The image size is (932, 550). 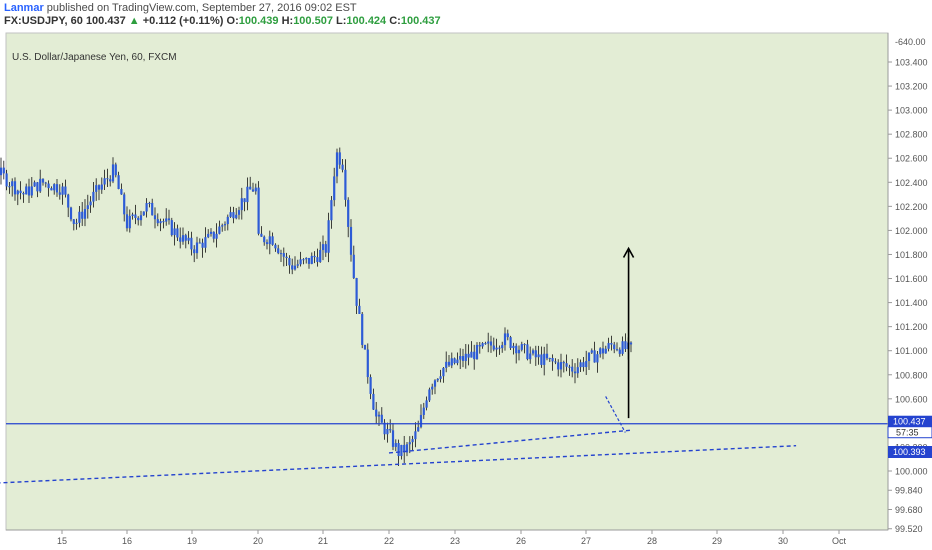 What do you see at coordinates (911, 87) in the screenshot?
I see `price-tick-label: 103.200` at bounding box center [911, 87].